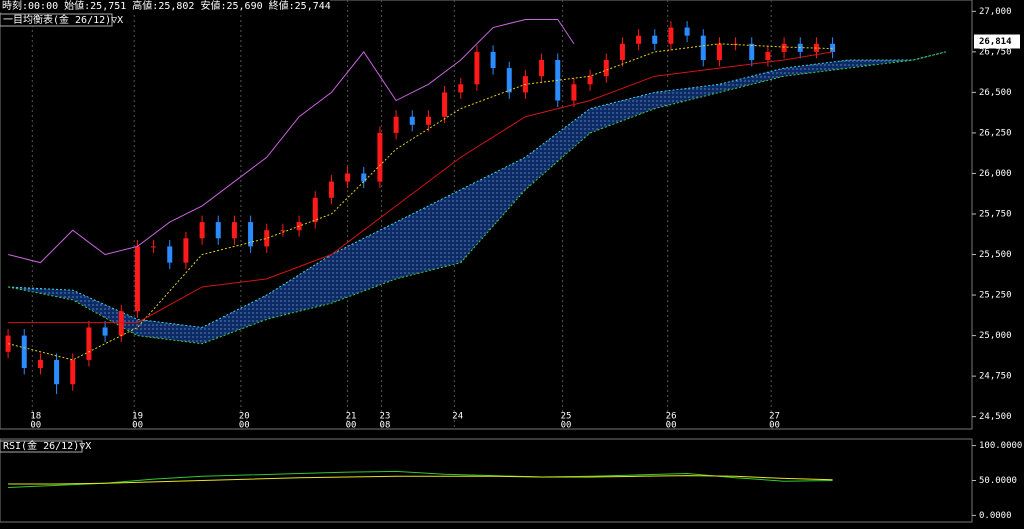 Image resolution: width=1024 pixels, height=529 pixels. What do you see at coordinates (995, 133) in the screenshot?
I see `y-tick-label: 26,250` at bounding box center [995, 133].